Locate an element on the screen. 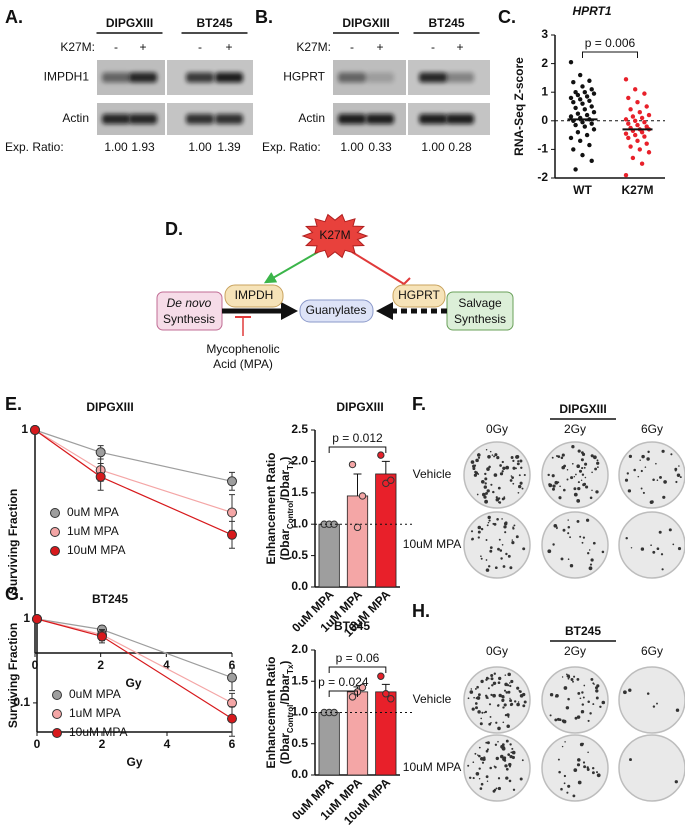 The height and width of the screenshot is (825, 685). error-bar is located at coordinates (357, 484).